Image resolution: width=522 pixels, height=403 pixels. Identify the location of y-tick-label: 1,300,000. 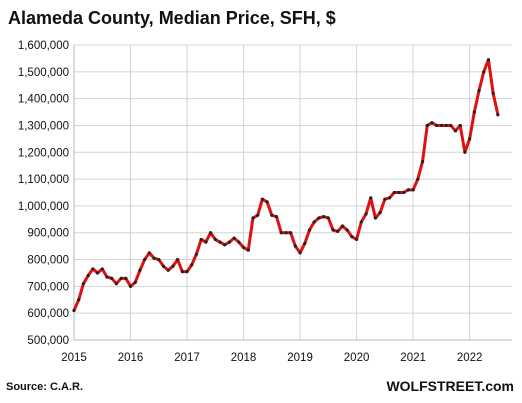
(43, 126).